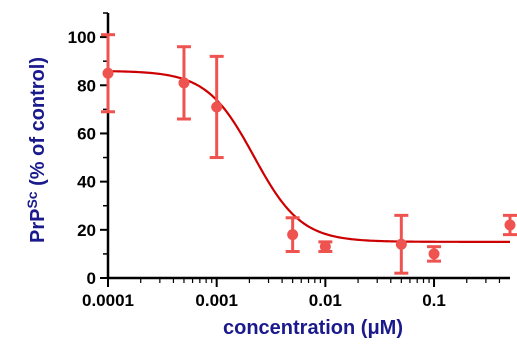 The image size is (517, 347). Describe the element at coordinates (82, 37) in the screenshot. I see `y-tick-label: 100` at that location.